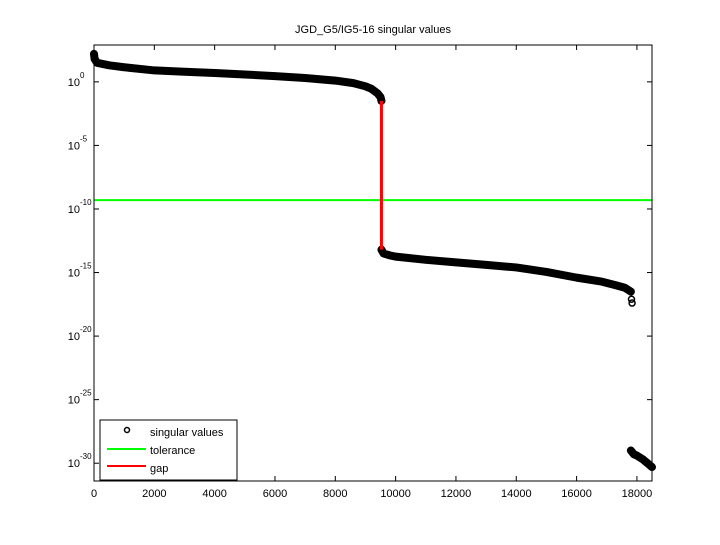 The height and width of the screenshot is (545, 720). I want to click on legend-label-singular-values: singular values, so click(187, 433).